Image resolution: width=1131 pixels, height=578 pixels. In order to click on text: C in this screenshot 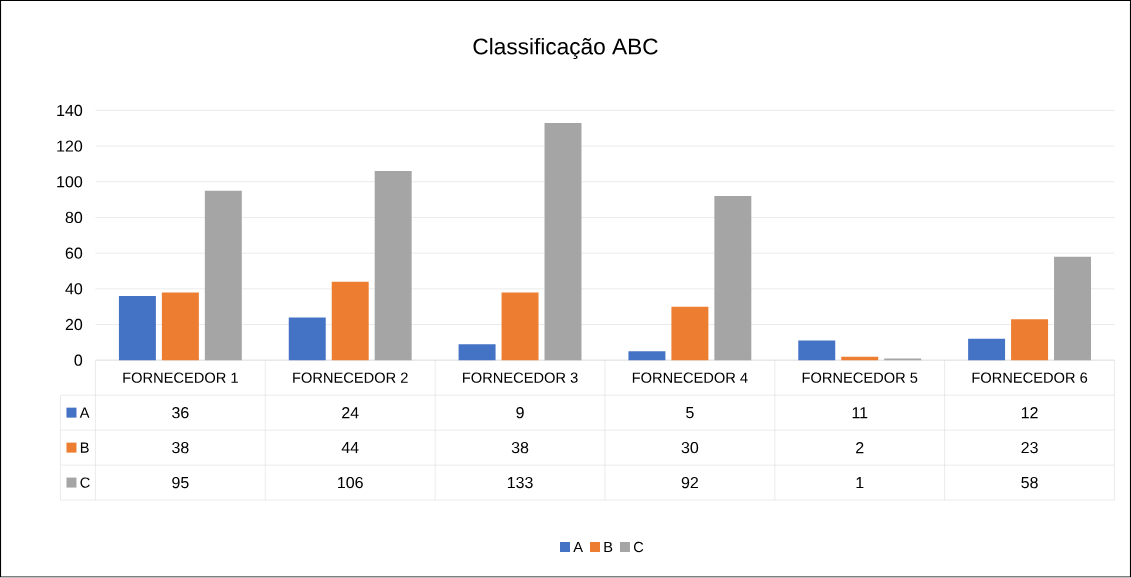, I will do `click(638, 547)`.